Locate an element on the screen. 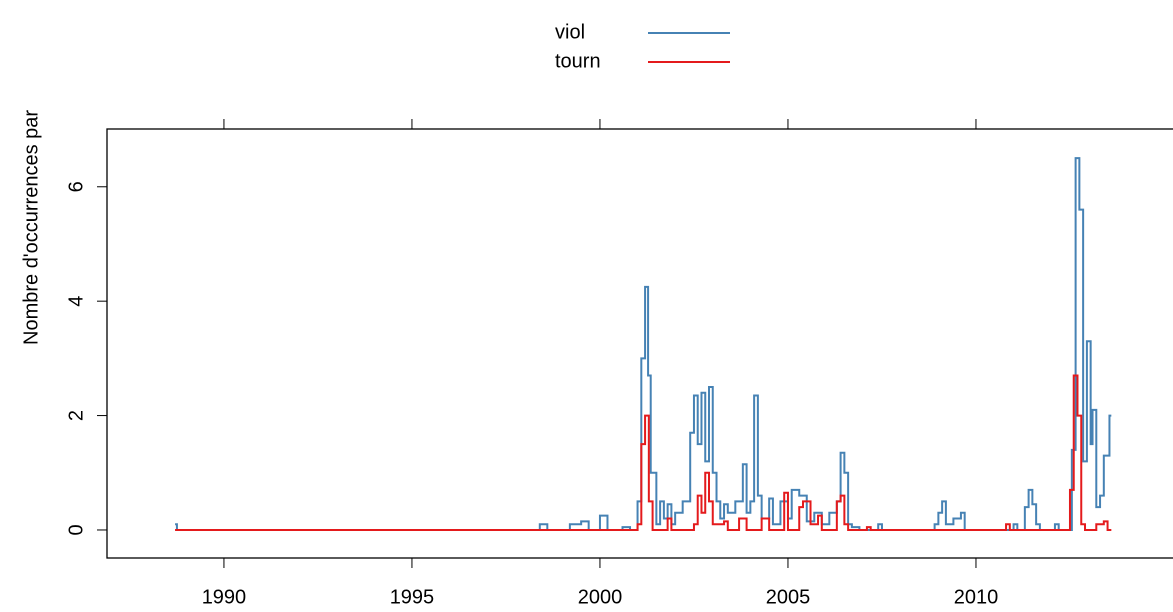 The image size is (1173, 612). y-tick-label: 4 is located at coordinates (76, 301).